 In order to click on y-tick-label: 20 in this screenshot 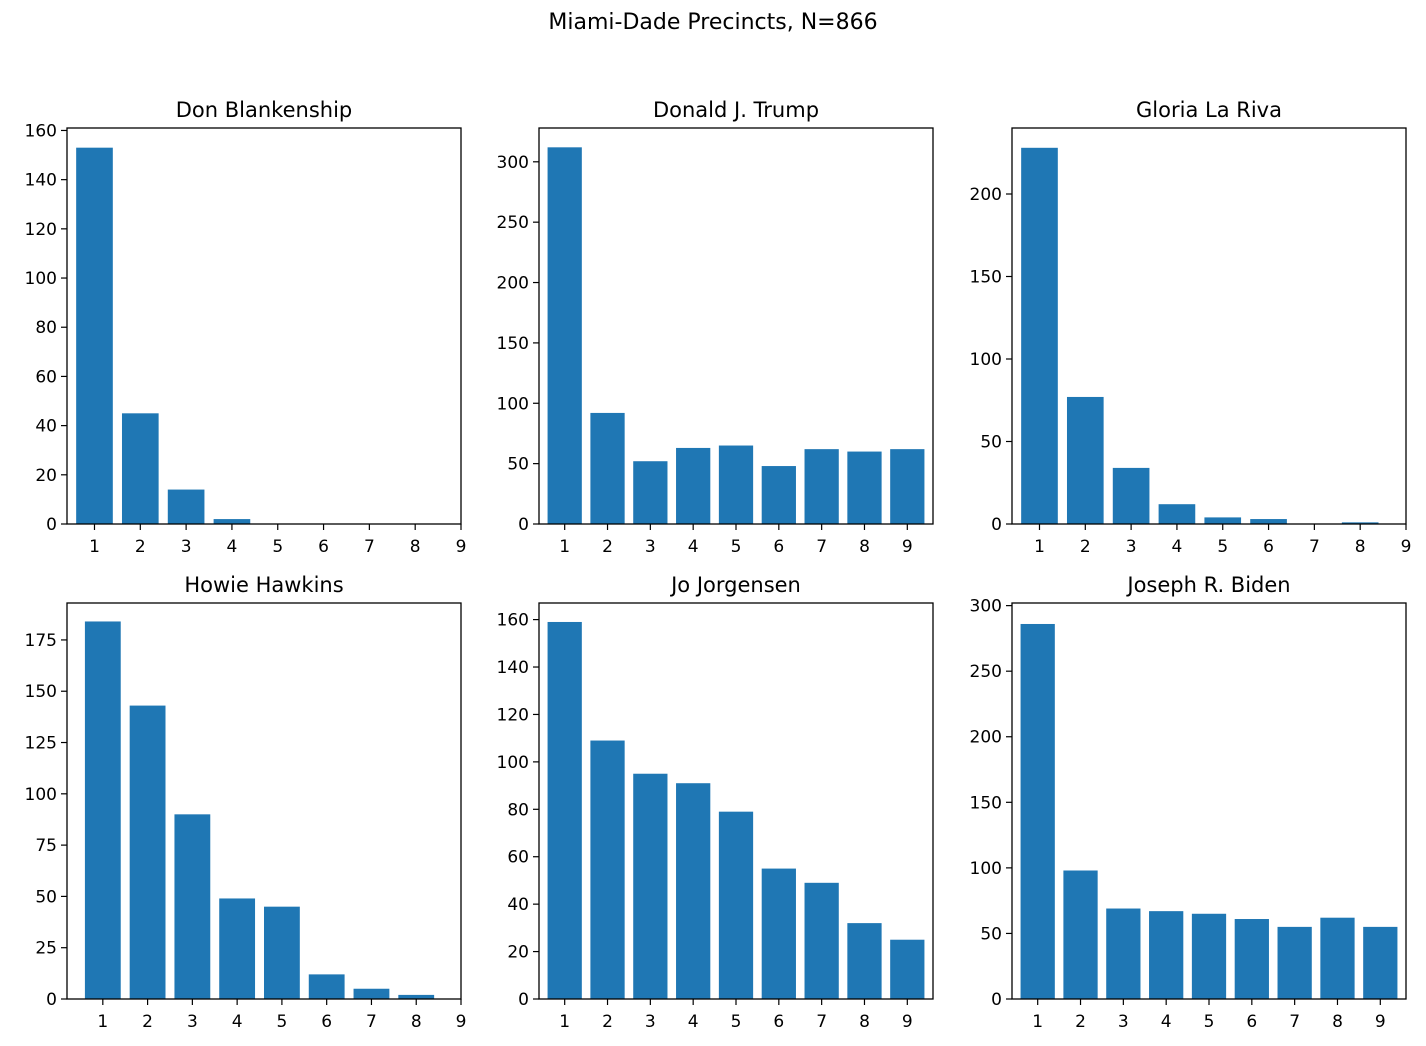, I will do `click(46, 476)`.